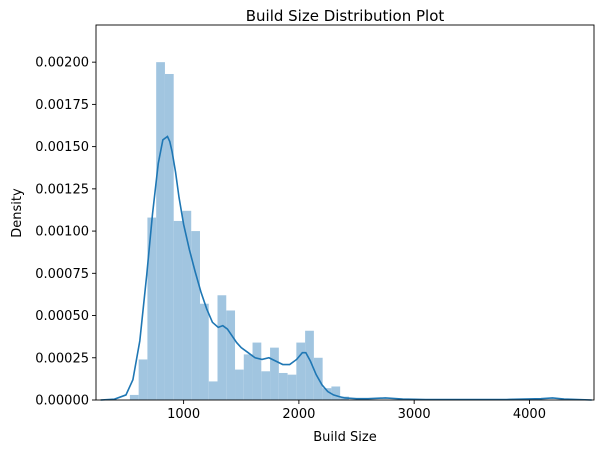 This screenshot has width=602, height=453. What do you see at coordinates (62, 232) in the screenshot?
I see `y-tick-label: 0.00100` at bounding box center [62, 232].